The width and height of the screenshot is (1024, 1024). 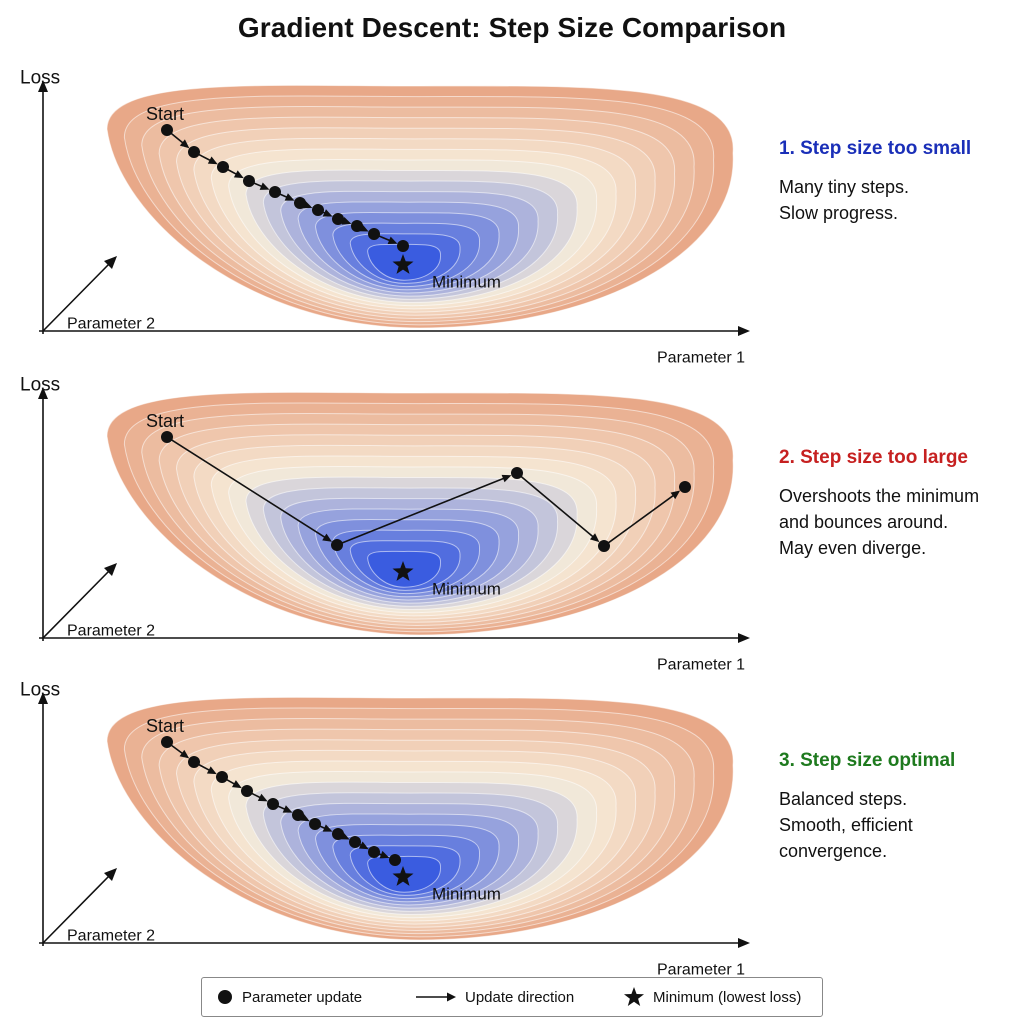 What do you see at coordinates (846, 825) in the screenshot?
I see `description-line: Smooth, efficient` at bounding box center [846, 825].